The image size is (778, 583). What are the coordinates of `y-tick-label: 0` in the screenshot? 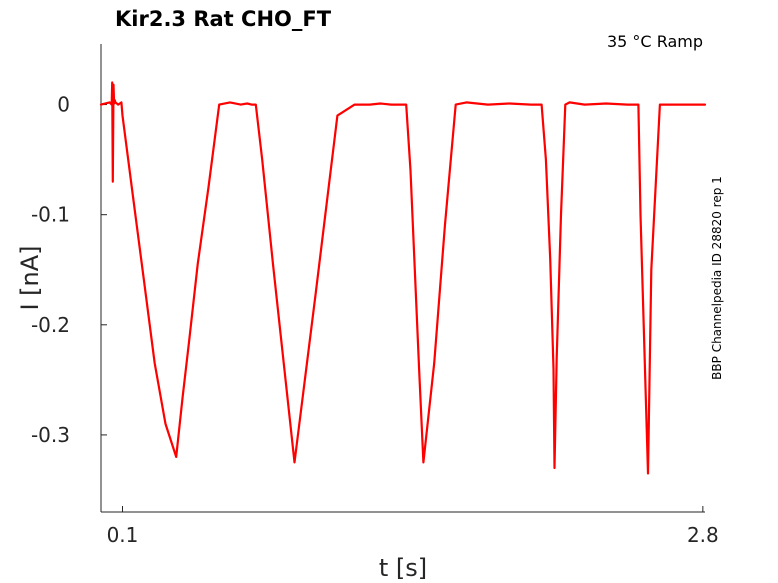 It's located at (63, 105).